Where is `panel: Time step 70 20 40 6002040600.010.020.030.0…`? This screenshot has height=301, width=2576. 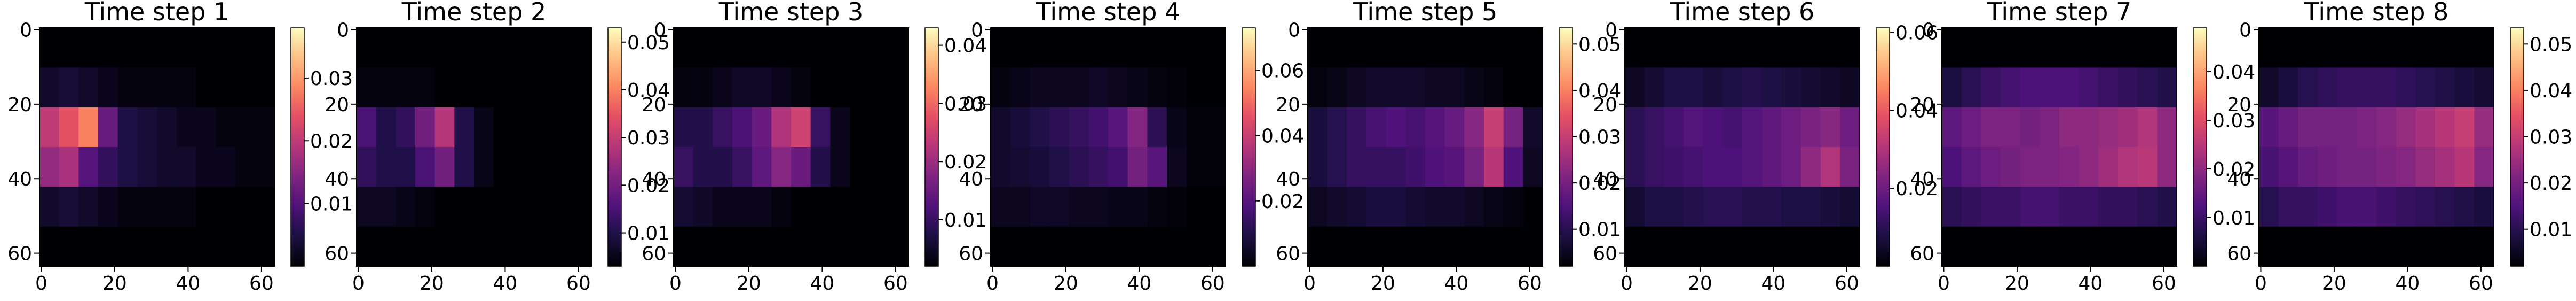
panel: Time step 70 20 40 6002040600.010.020.030.0… is located at coordinates (2082, 147).